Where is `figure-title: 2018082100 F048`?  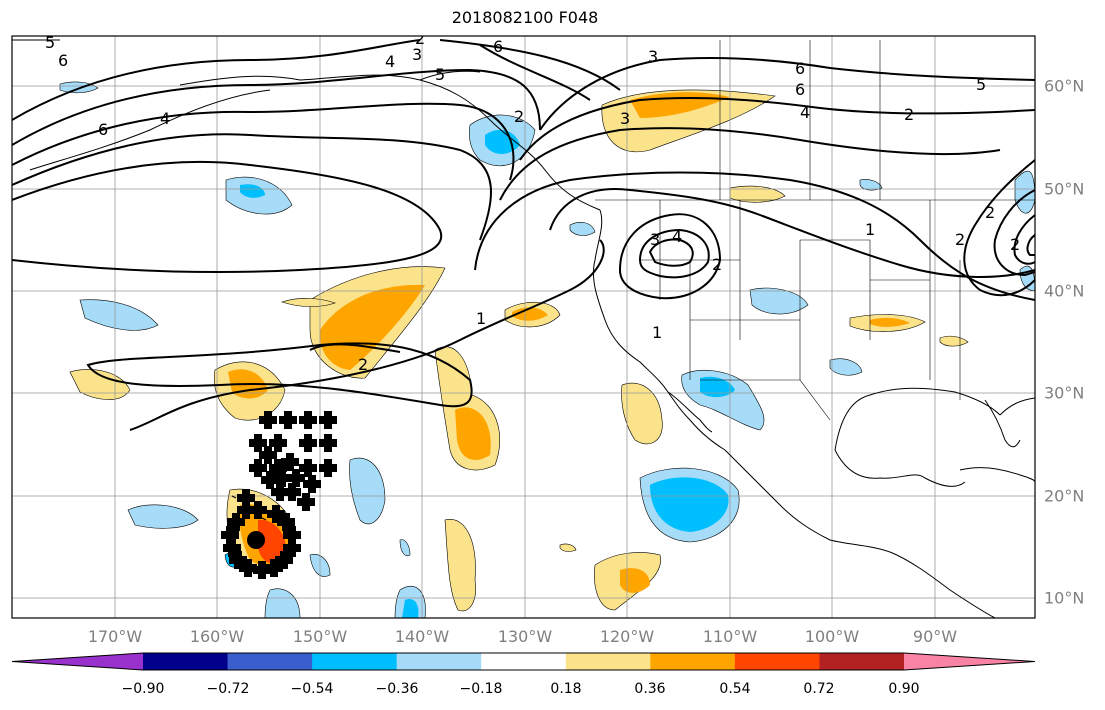
figure-title: 2018082100 F048 is located at coordinates (525, 17).